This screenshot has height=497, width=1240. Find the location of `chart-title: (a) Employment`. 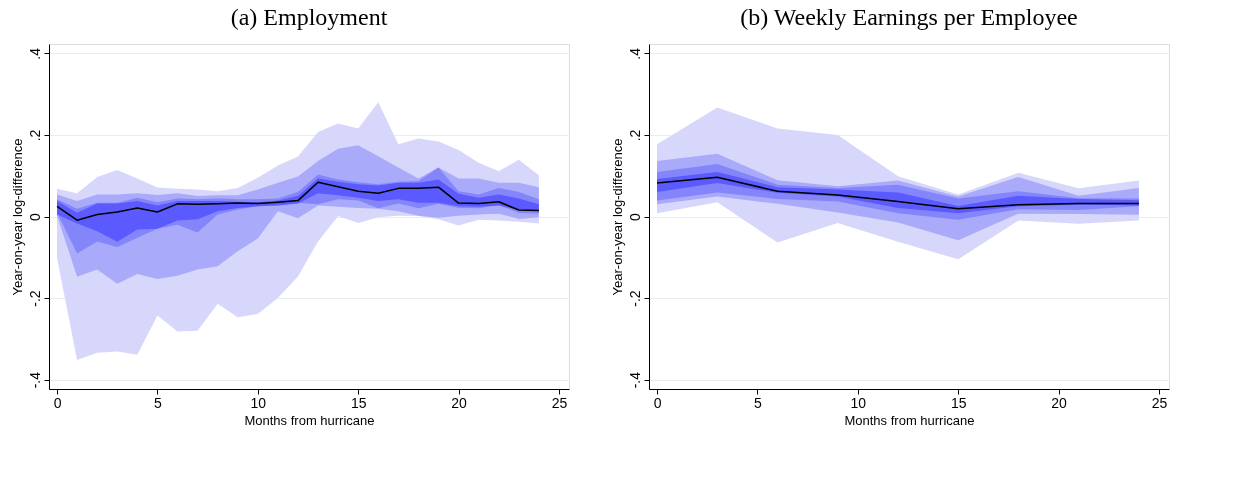

chart-title: (a) Employment is located at coordinates (309, 17).